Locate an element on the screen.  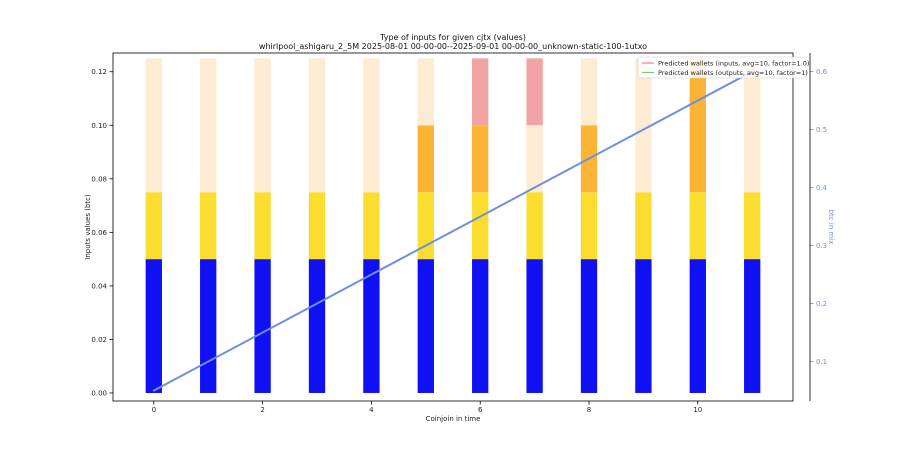
x-tick-label: 6 is located at coordinates (480, 410).